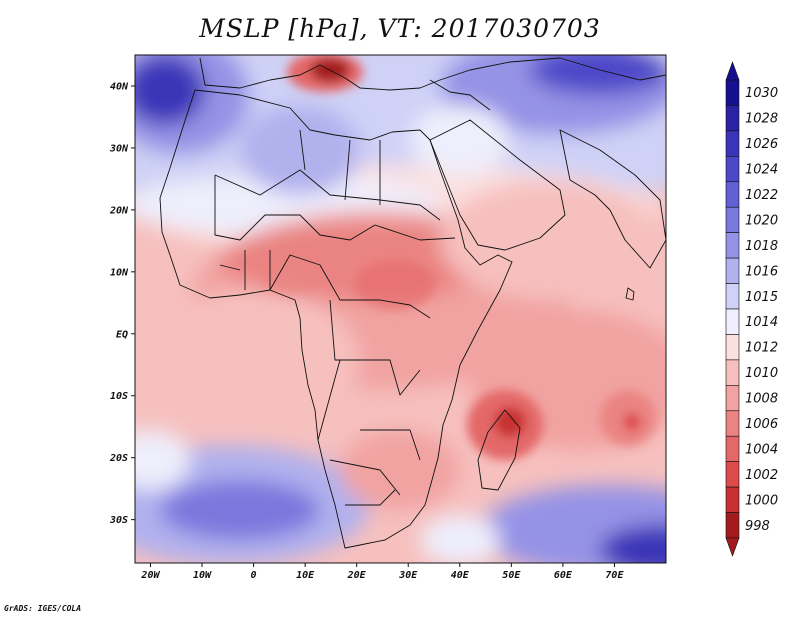  Describe the element at coordinates (761, 348) in the screenshot. I see `colorbar-label: 1012` at that location.